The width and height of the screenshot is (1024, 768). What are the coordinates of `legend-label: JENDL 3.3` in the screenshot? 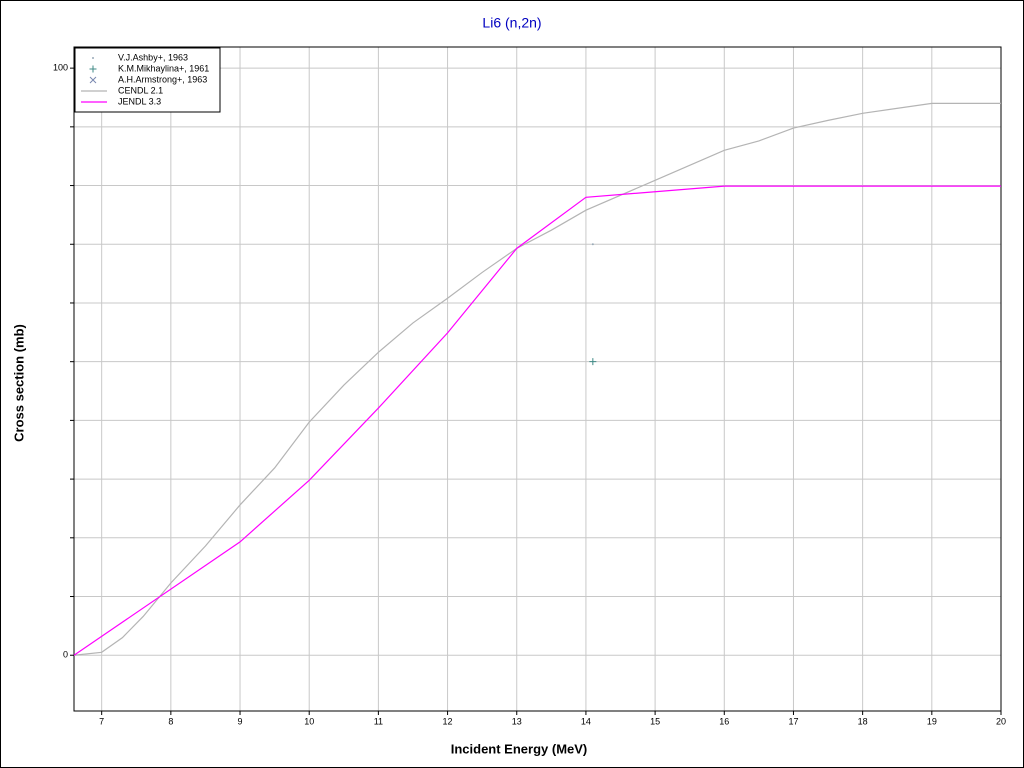 It's located at (139, 101).